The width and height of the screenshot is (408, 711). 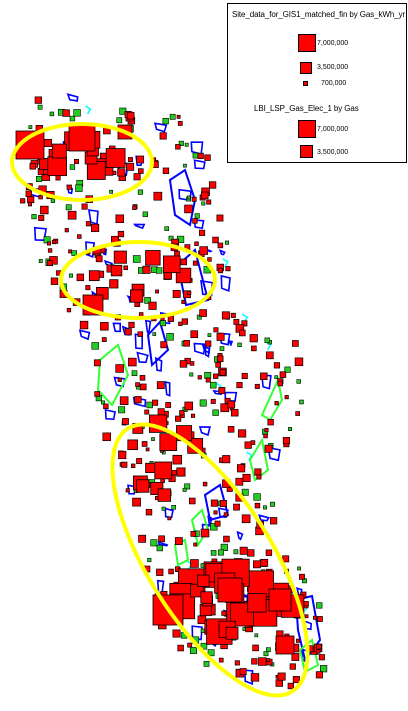 What do you see at coordinates (200, 528) in the screenshot?
I see `lime-boundary` at bounding box center [200, 528].